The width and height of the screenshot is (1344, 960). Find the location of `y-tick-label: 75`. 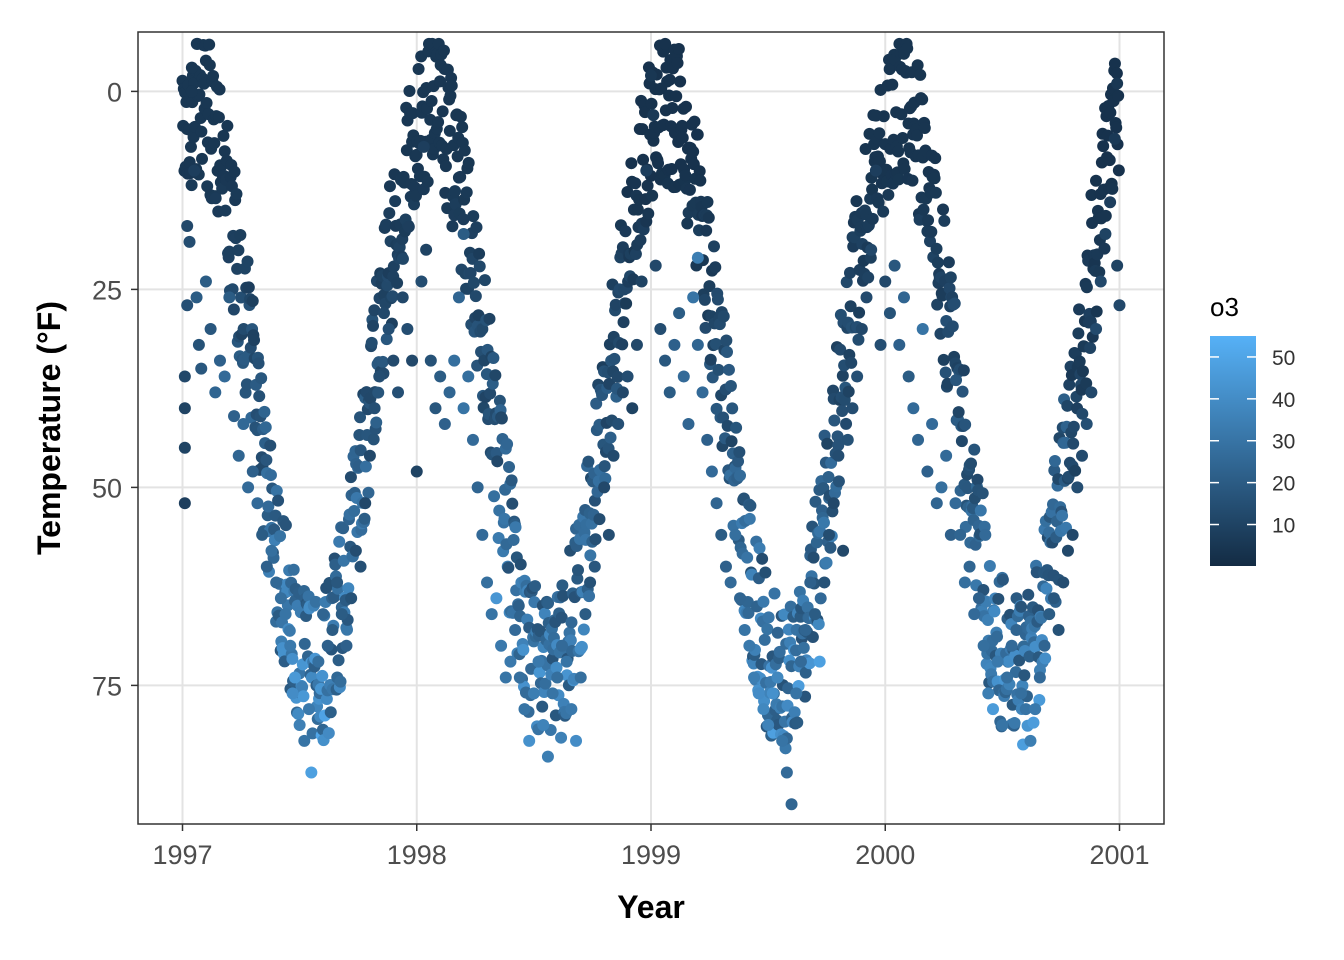

y-tick-label: 75 is located at coordinates (107, 686).